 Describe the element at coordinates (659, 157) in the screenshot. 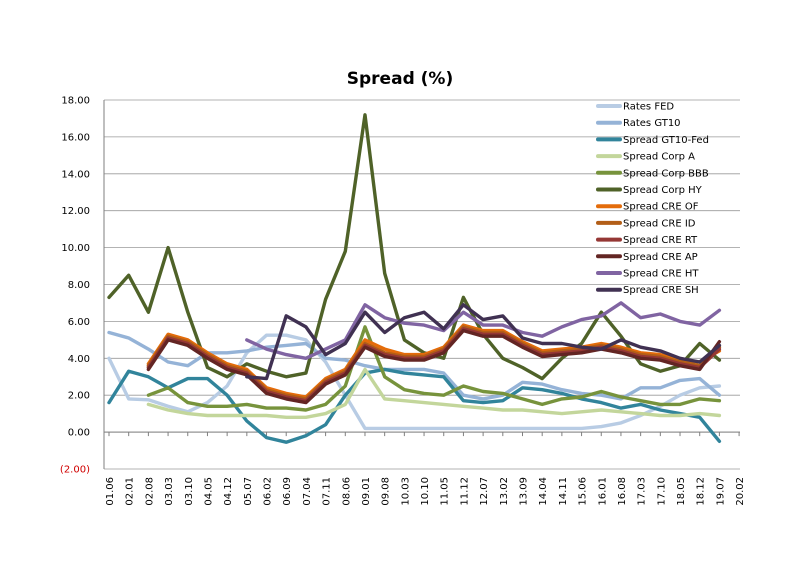

I see `legend-label: Spread Corp A` at that location.